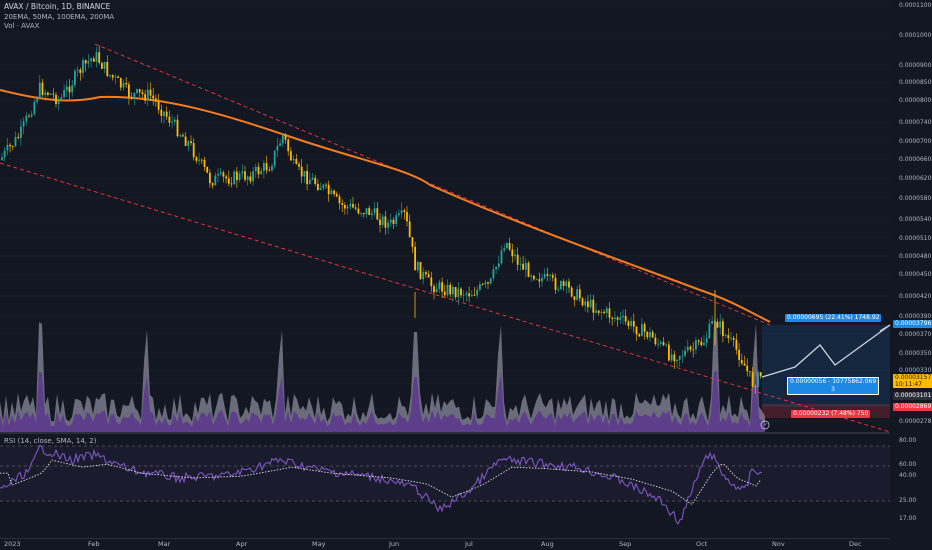  What do you see at coordinates (778, 544) in the screenshot?
I see `x-tick-label: Nov` at bounding box center [778, 544].